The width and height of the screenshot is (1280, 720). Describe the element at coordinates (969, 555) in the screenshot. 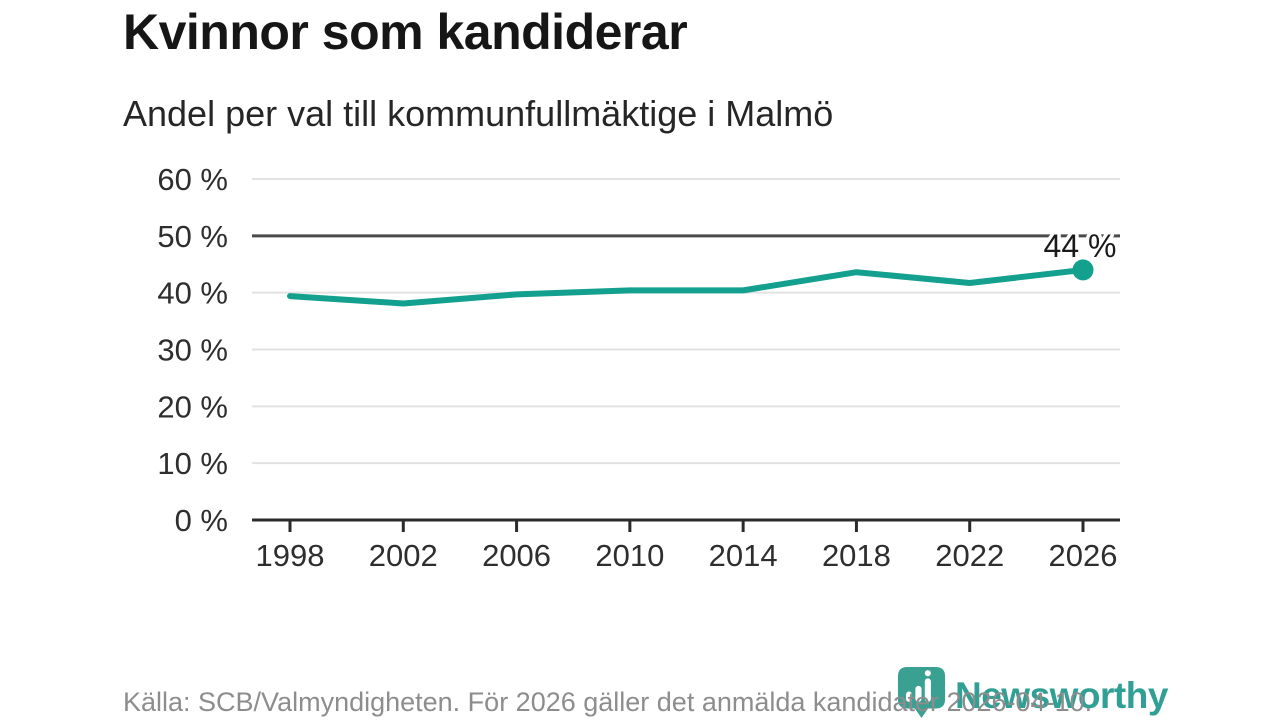

I see `x-axis-label: 2022` at that location.